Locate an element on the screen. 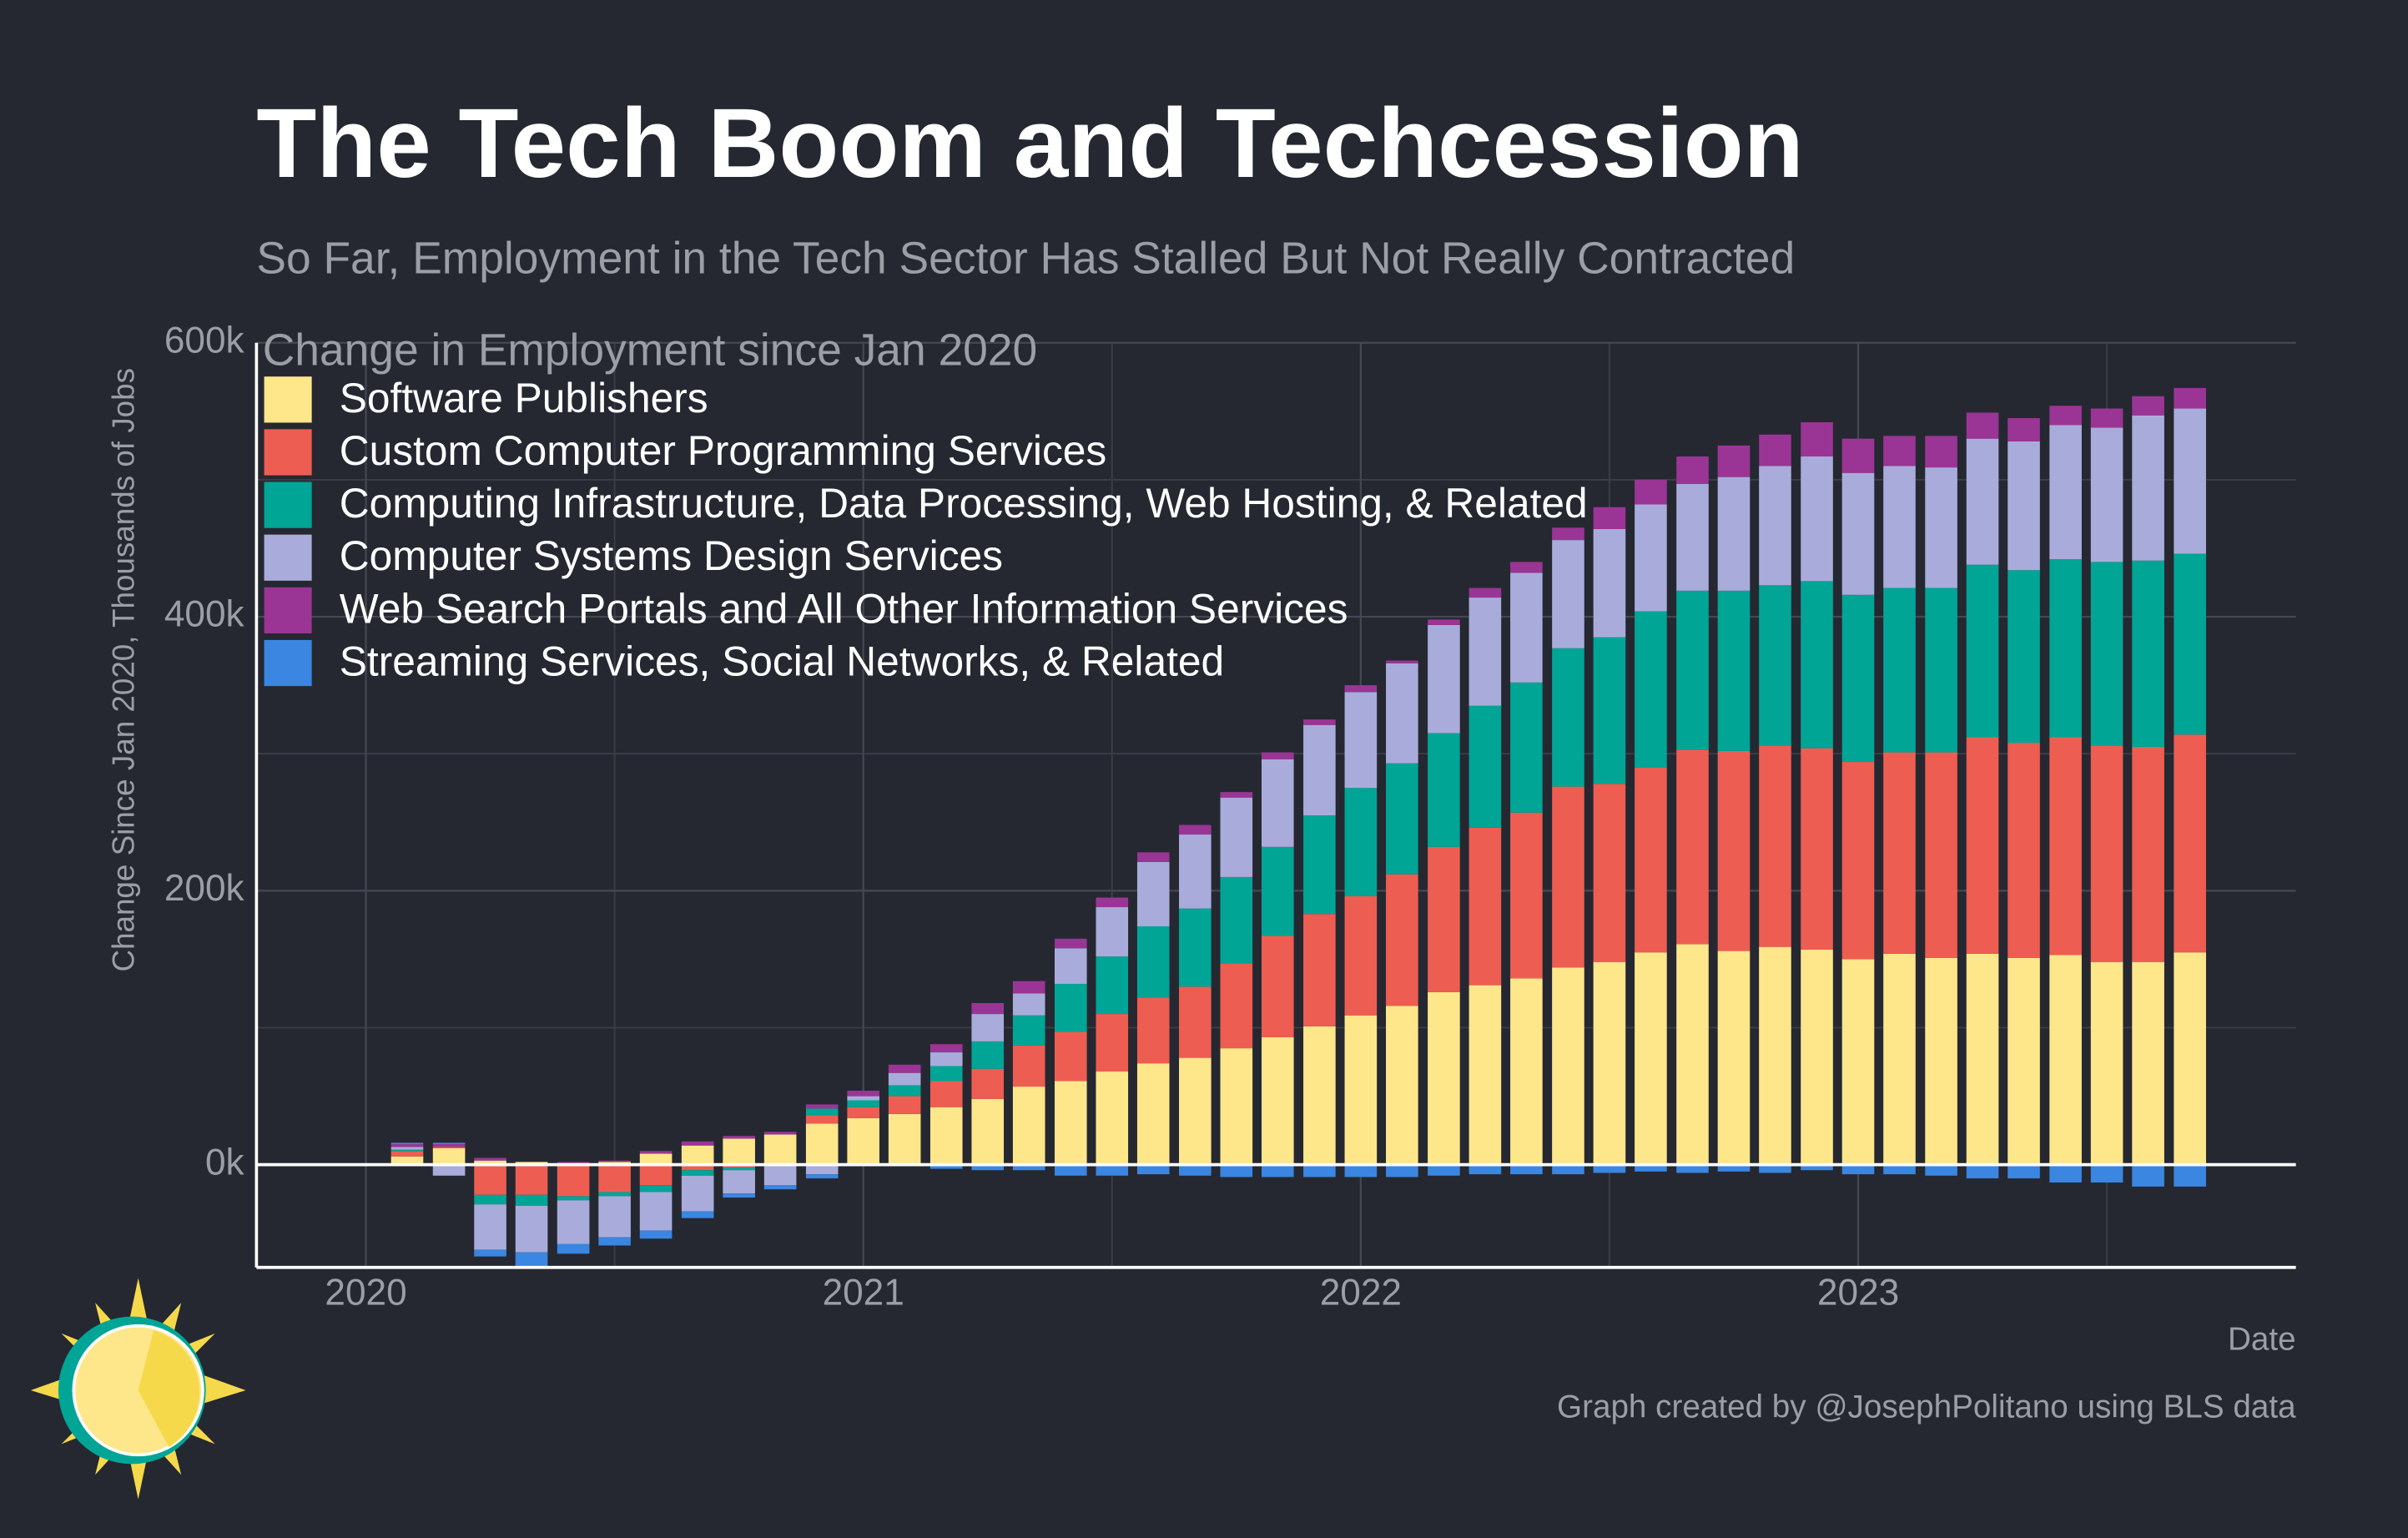 The height and width of the screenshot is (1538, 2408). y-axis-label: Change Since Jan 2020, Thousands of Jobs is located at coordinates (124, 670).